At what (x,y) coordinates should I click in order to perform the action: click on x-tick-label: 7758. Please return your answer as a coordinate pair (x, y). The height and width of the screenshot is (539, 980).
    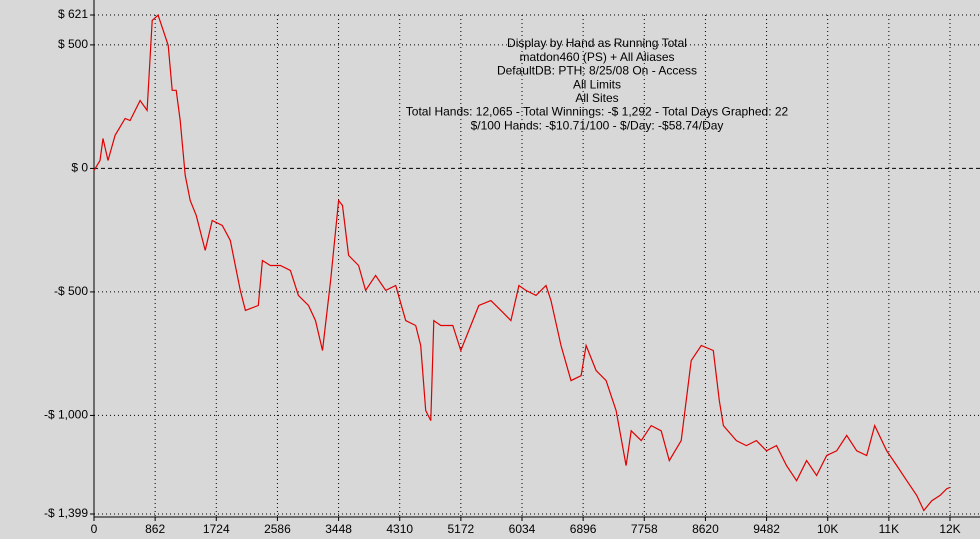
    Looking at the image, I should click on (644, 529).